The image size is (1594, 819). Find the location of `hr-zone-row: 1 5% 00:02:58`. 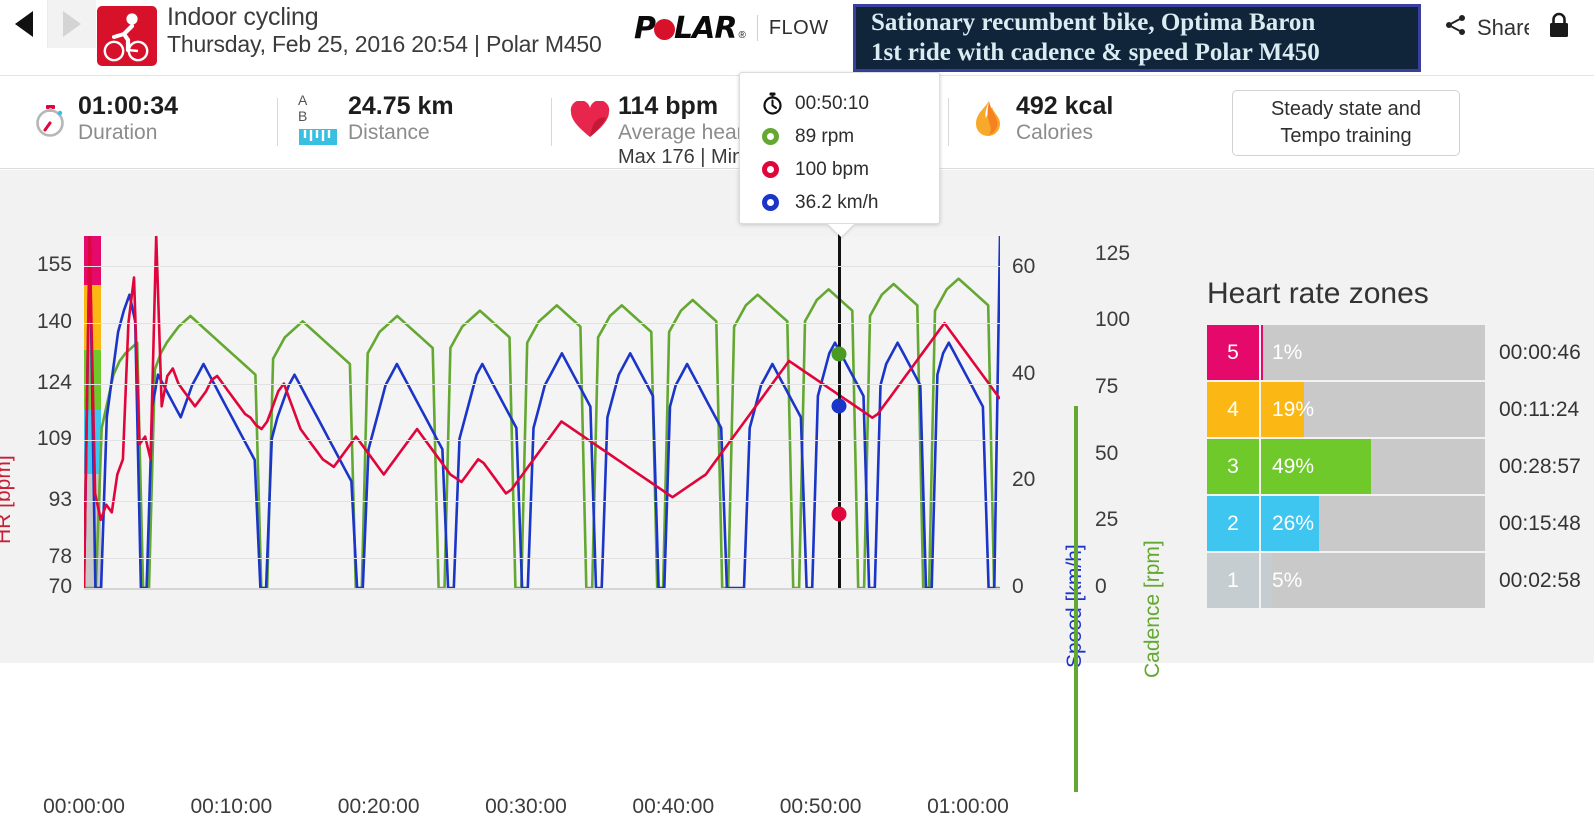

hr-zone-row: 1 5% 00:02:58 is located at coordinates (1394, 580).